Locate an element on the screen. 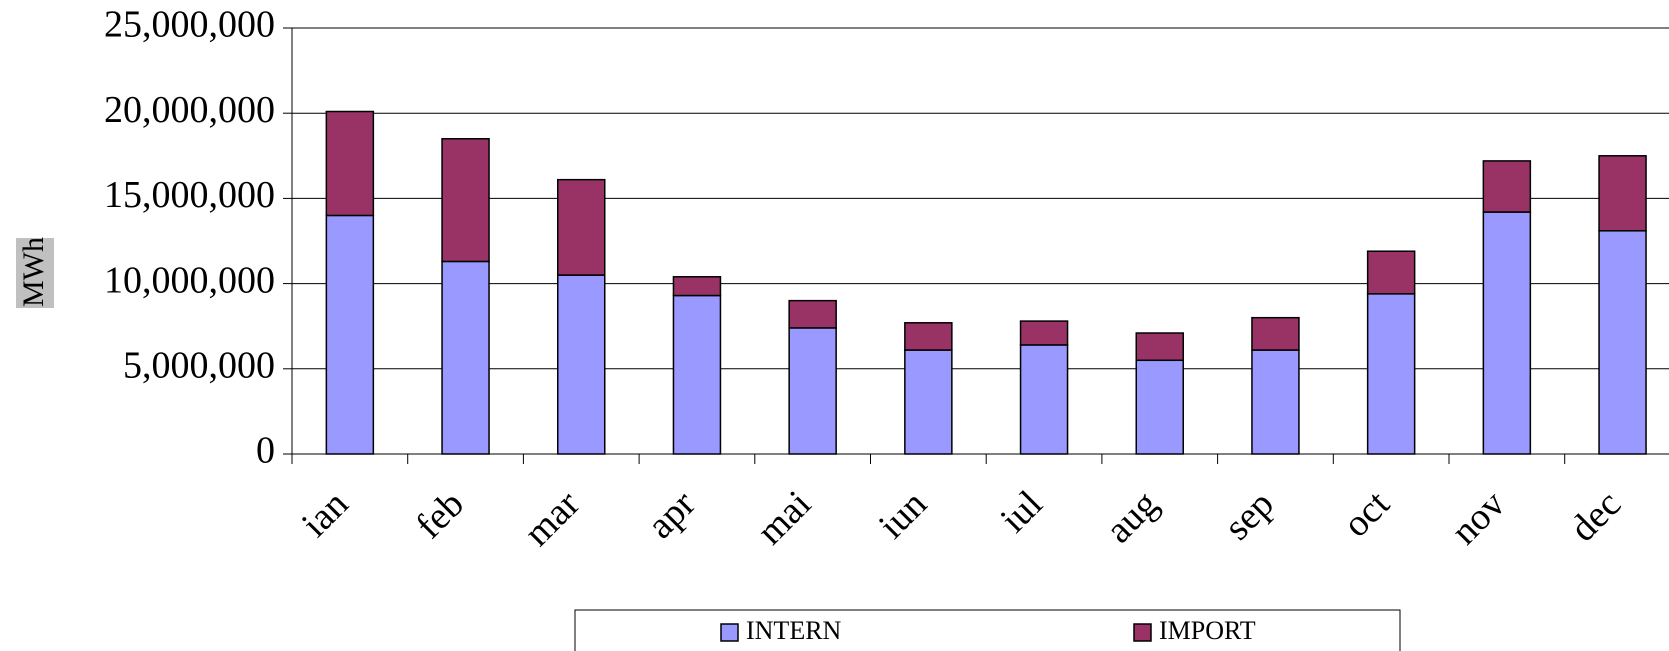  legend-label: INTERN is located at coordinates (794, 630).